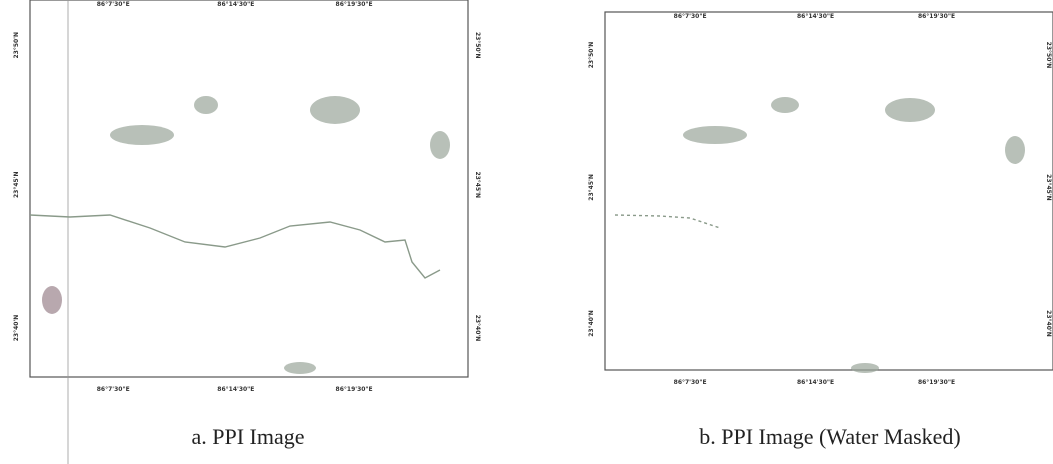 The height and width of the screenshot is (464, 1053). I want to click on water-body, so click(52, 300).